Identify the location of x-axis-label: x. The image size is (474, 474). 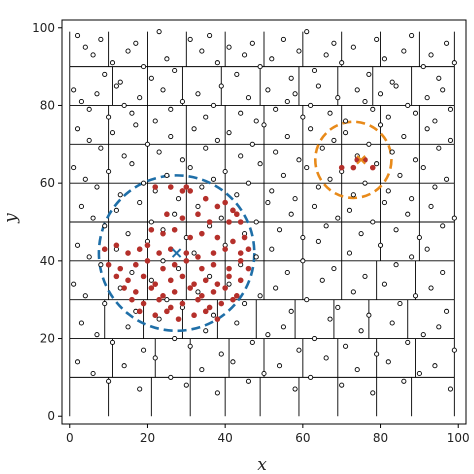
(262, 464).